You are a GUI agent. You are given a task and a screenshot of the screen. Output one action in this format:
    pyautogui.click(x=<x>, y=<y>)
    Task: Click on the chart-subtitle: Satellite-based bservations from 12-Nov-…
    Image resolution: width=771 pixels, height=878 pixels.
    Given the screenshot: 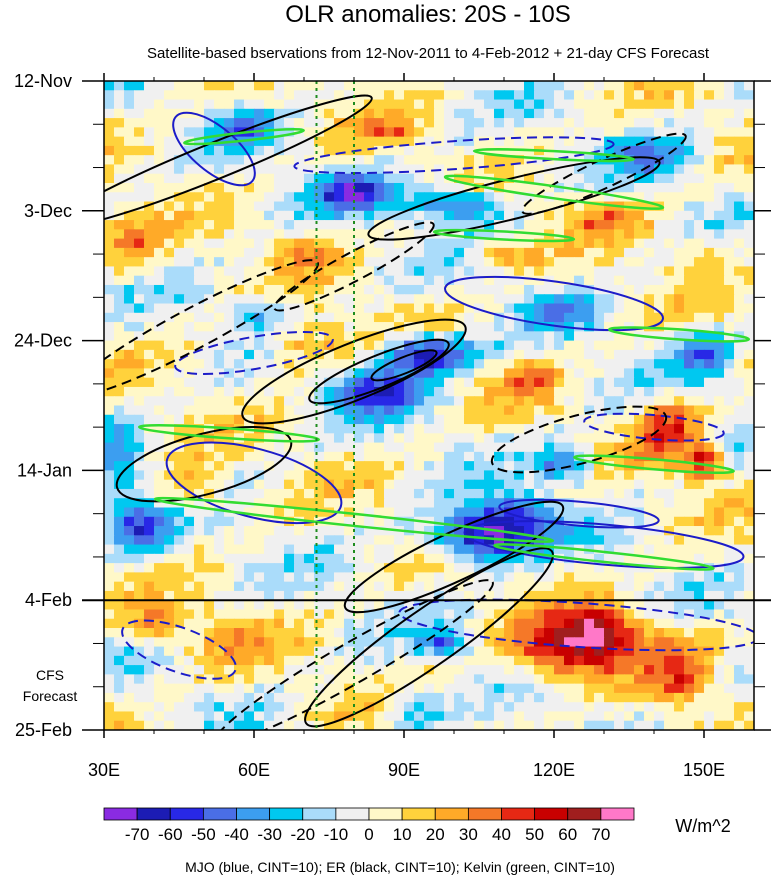 What is the action you would take?
    pyautogui.click(x=428, y=53)
    